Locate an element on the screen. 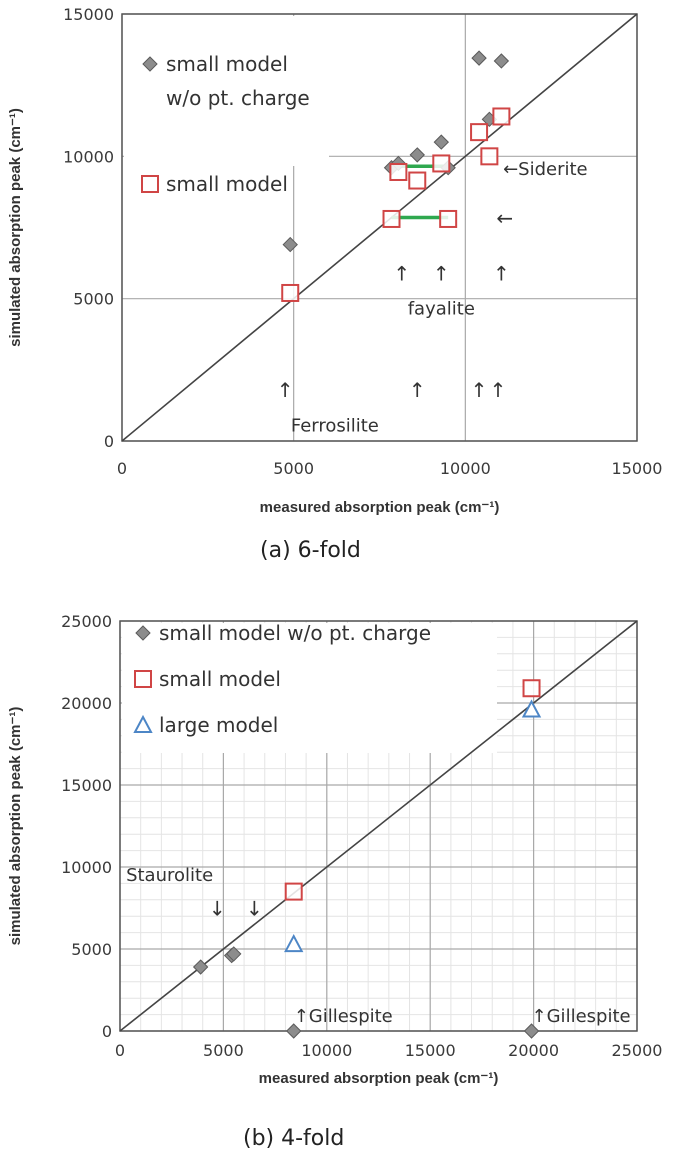  annotation-label: fayalite is located at coordinates (441, 309).